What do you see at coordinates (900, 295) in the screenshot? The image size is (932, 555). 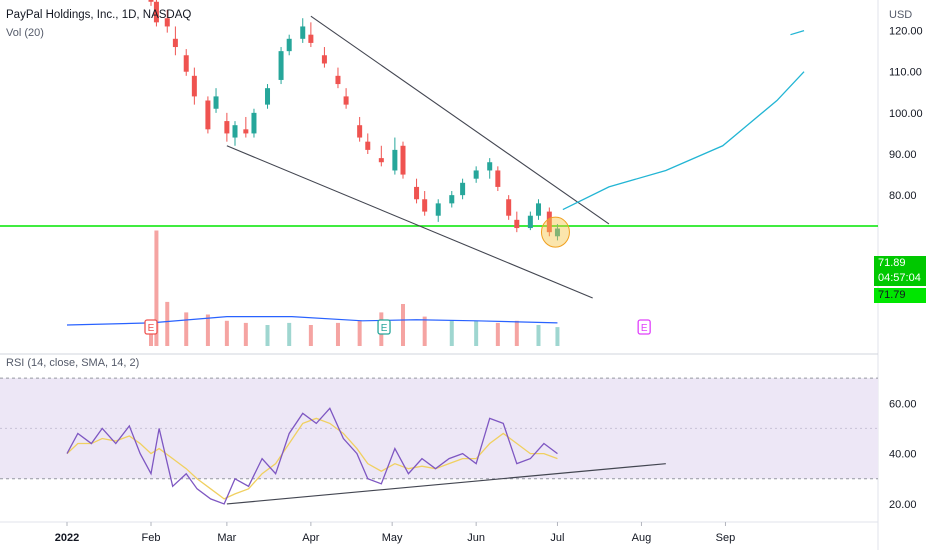 I see `marker-price-badge: 71.79` at bounding box center [900, 295].